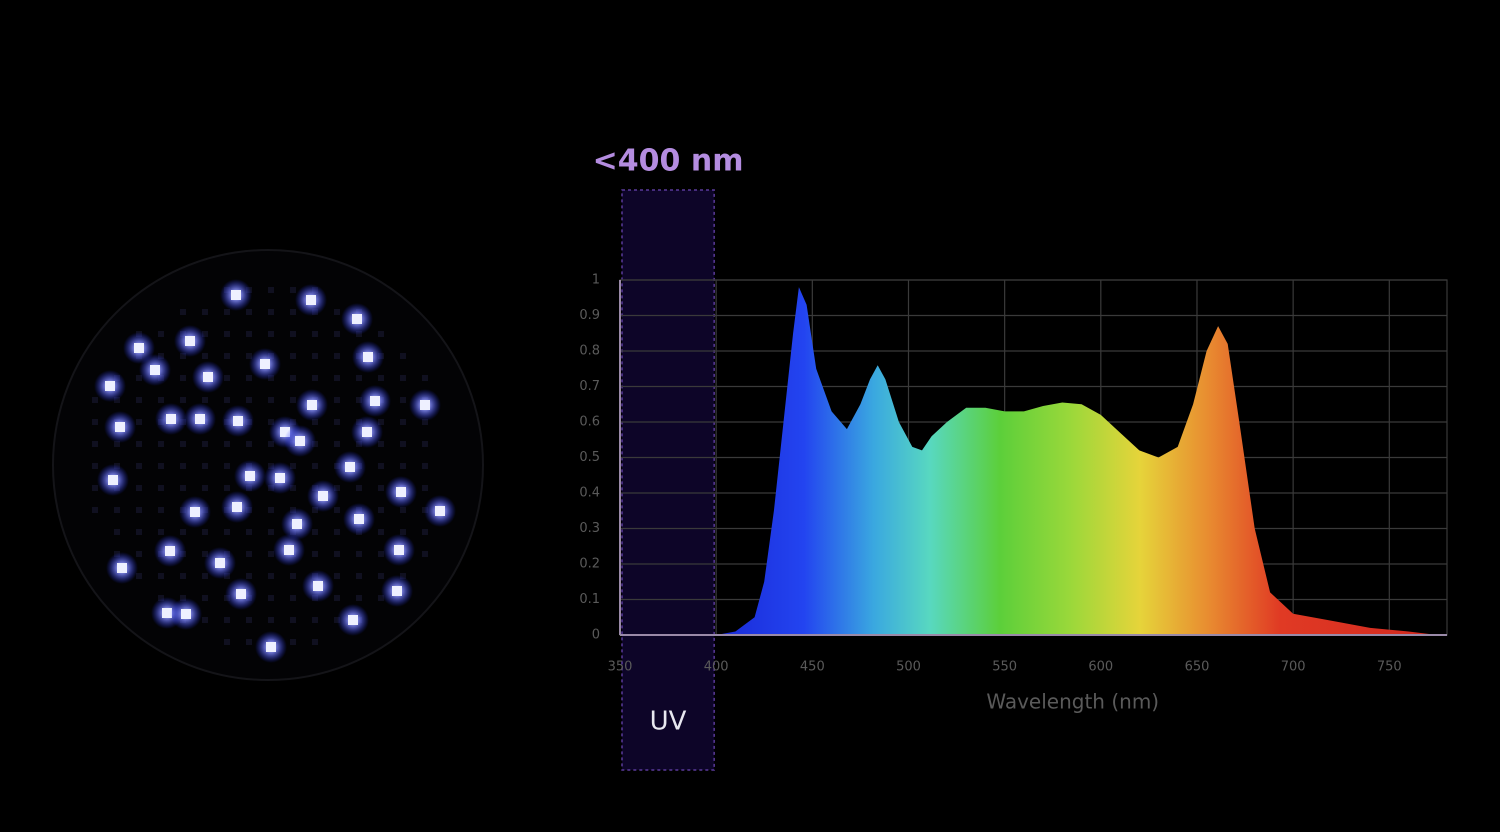  I want to click on uv-title: <400 nm, so click(668, 161).